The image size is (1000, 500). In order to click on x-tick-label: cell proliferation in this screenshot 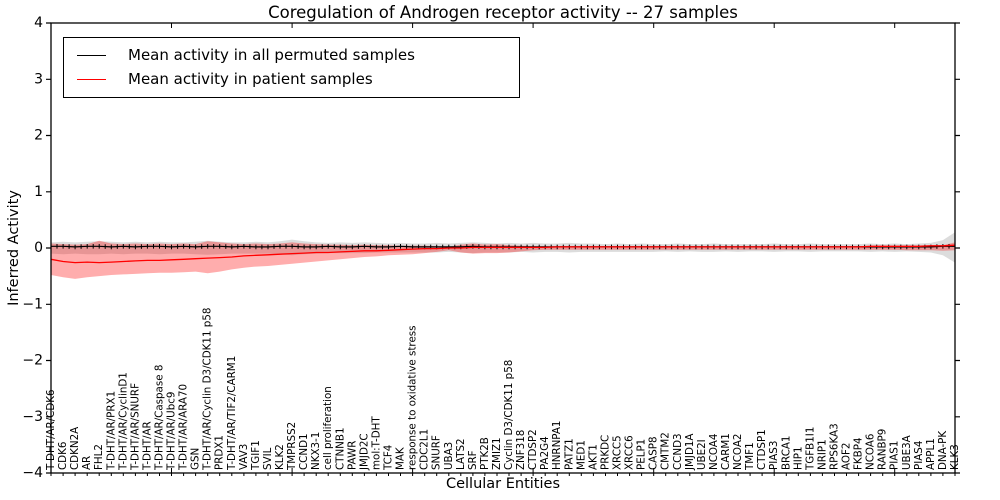, I will do `click(328, 428)`.